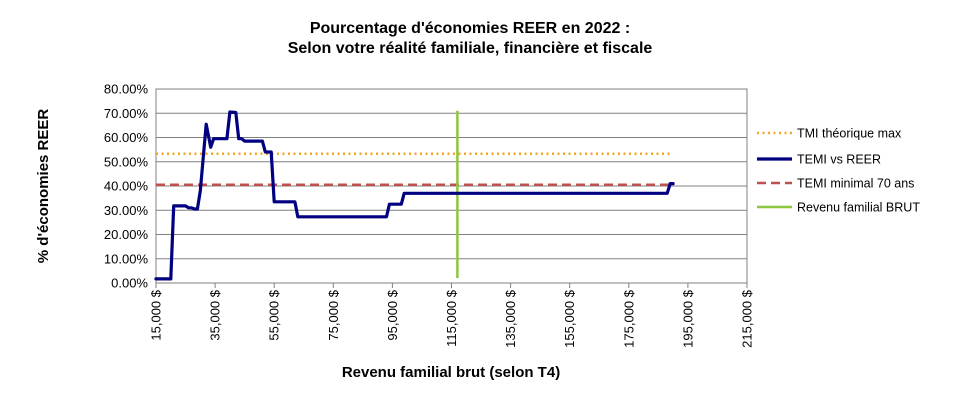 The width and height of the screenshot is (958, 418). I want to click on x-tick-label: 135,000 $, so click(510, 318).